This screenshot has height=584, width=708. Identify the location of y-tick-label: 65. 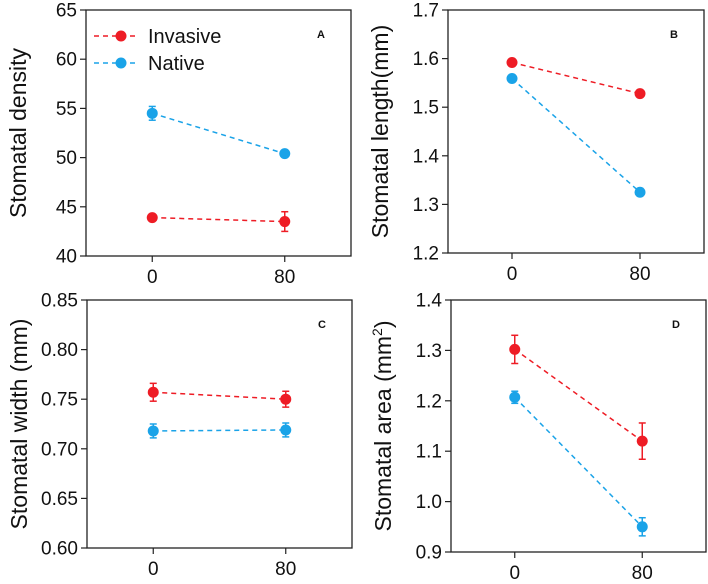
(66, 11).